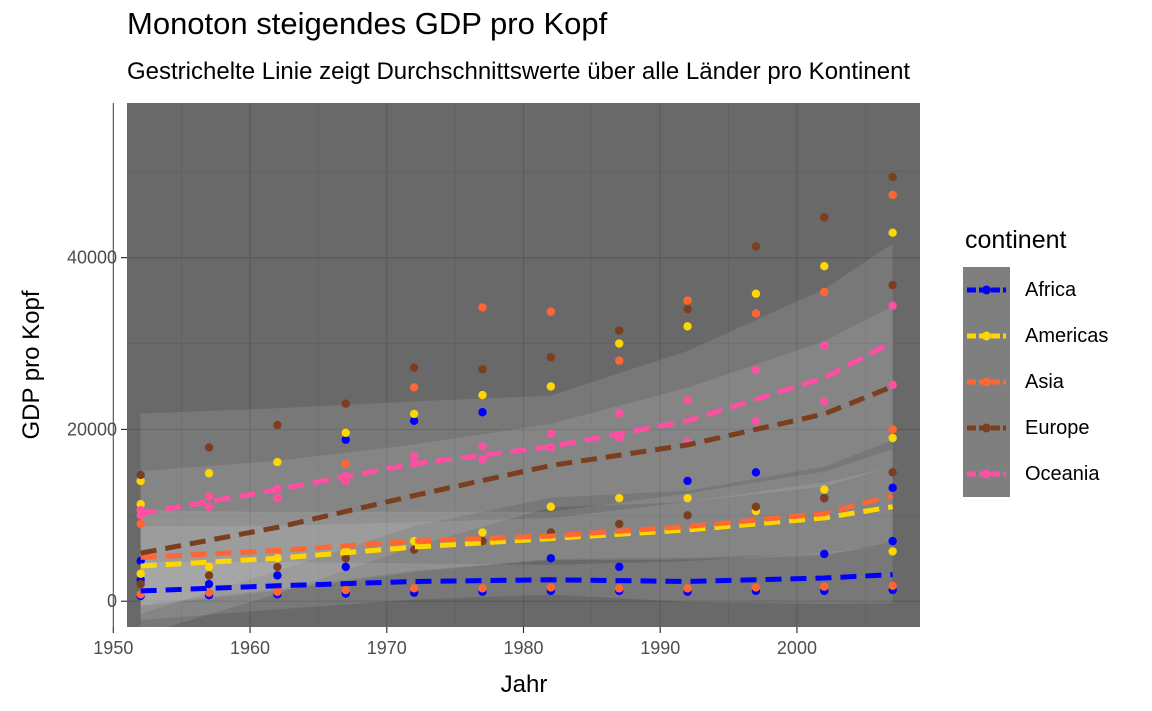 This screenshot has width=1152, height=711. I want to click on x-tick-label: 1970, so click(387, 648).